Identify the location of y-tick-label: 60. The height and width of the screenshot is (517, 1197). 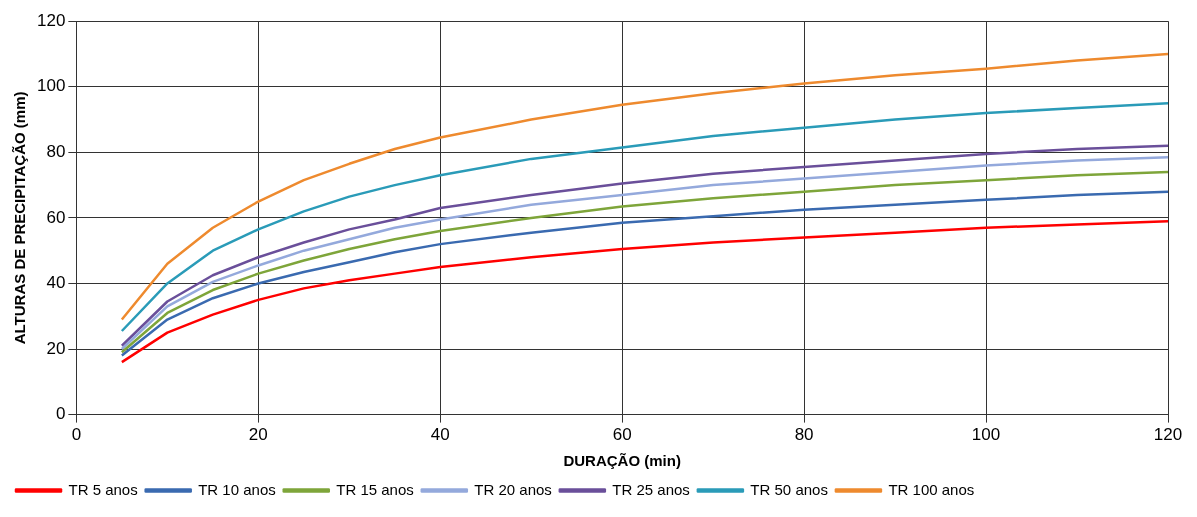
(56, 217).